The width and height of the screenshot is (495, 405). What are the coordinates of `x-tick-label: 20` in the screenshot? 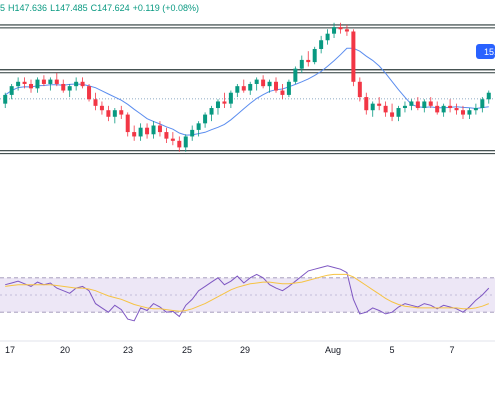 It's located at (65, 350).